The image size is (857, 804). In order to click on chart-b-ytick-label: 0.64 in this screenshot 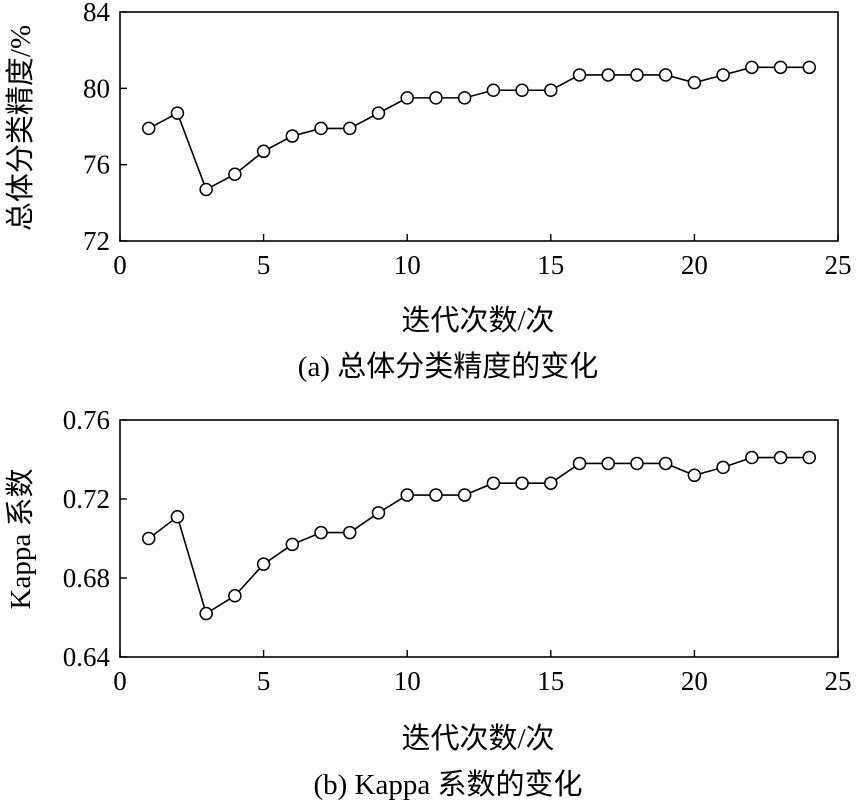, I will do `click(87, 657)`.